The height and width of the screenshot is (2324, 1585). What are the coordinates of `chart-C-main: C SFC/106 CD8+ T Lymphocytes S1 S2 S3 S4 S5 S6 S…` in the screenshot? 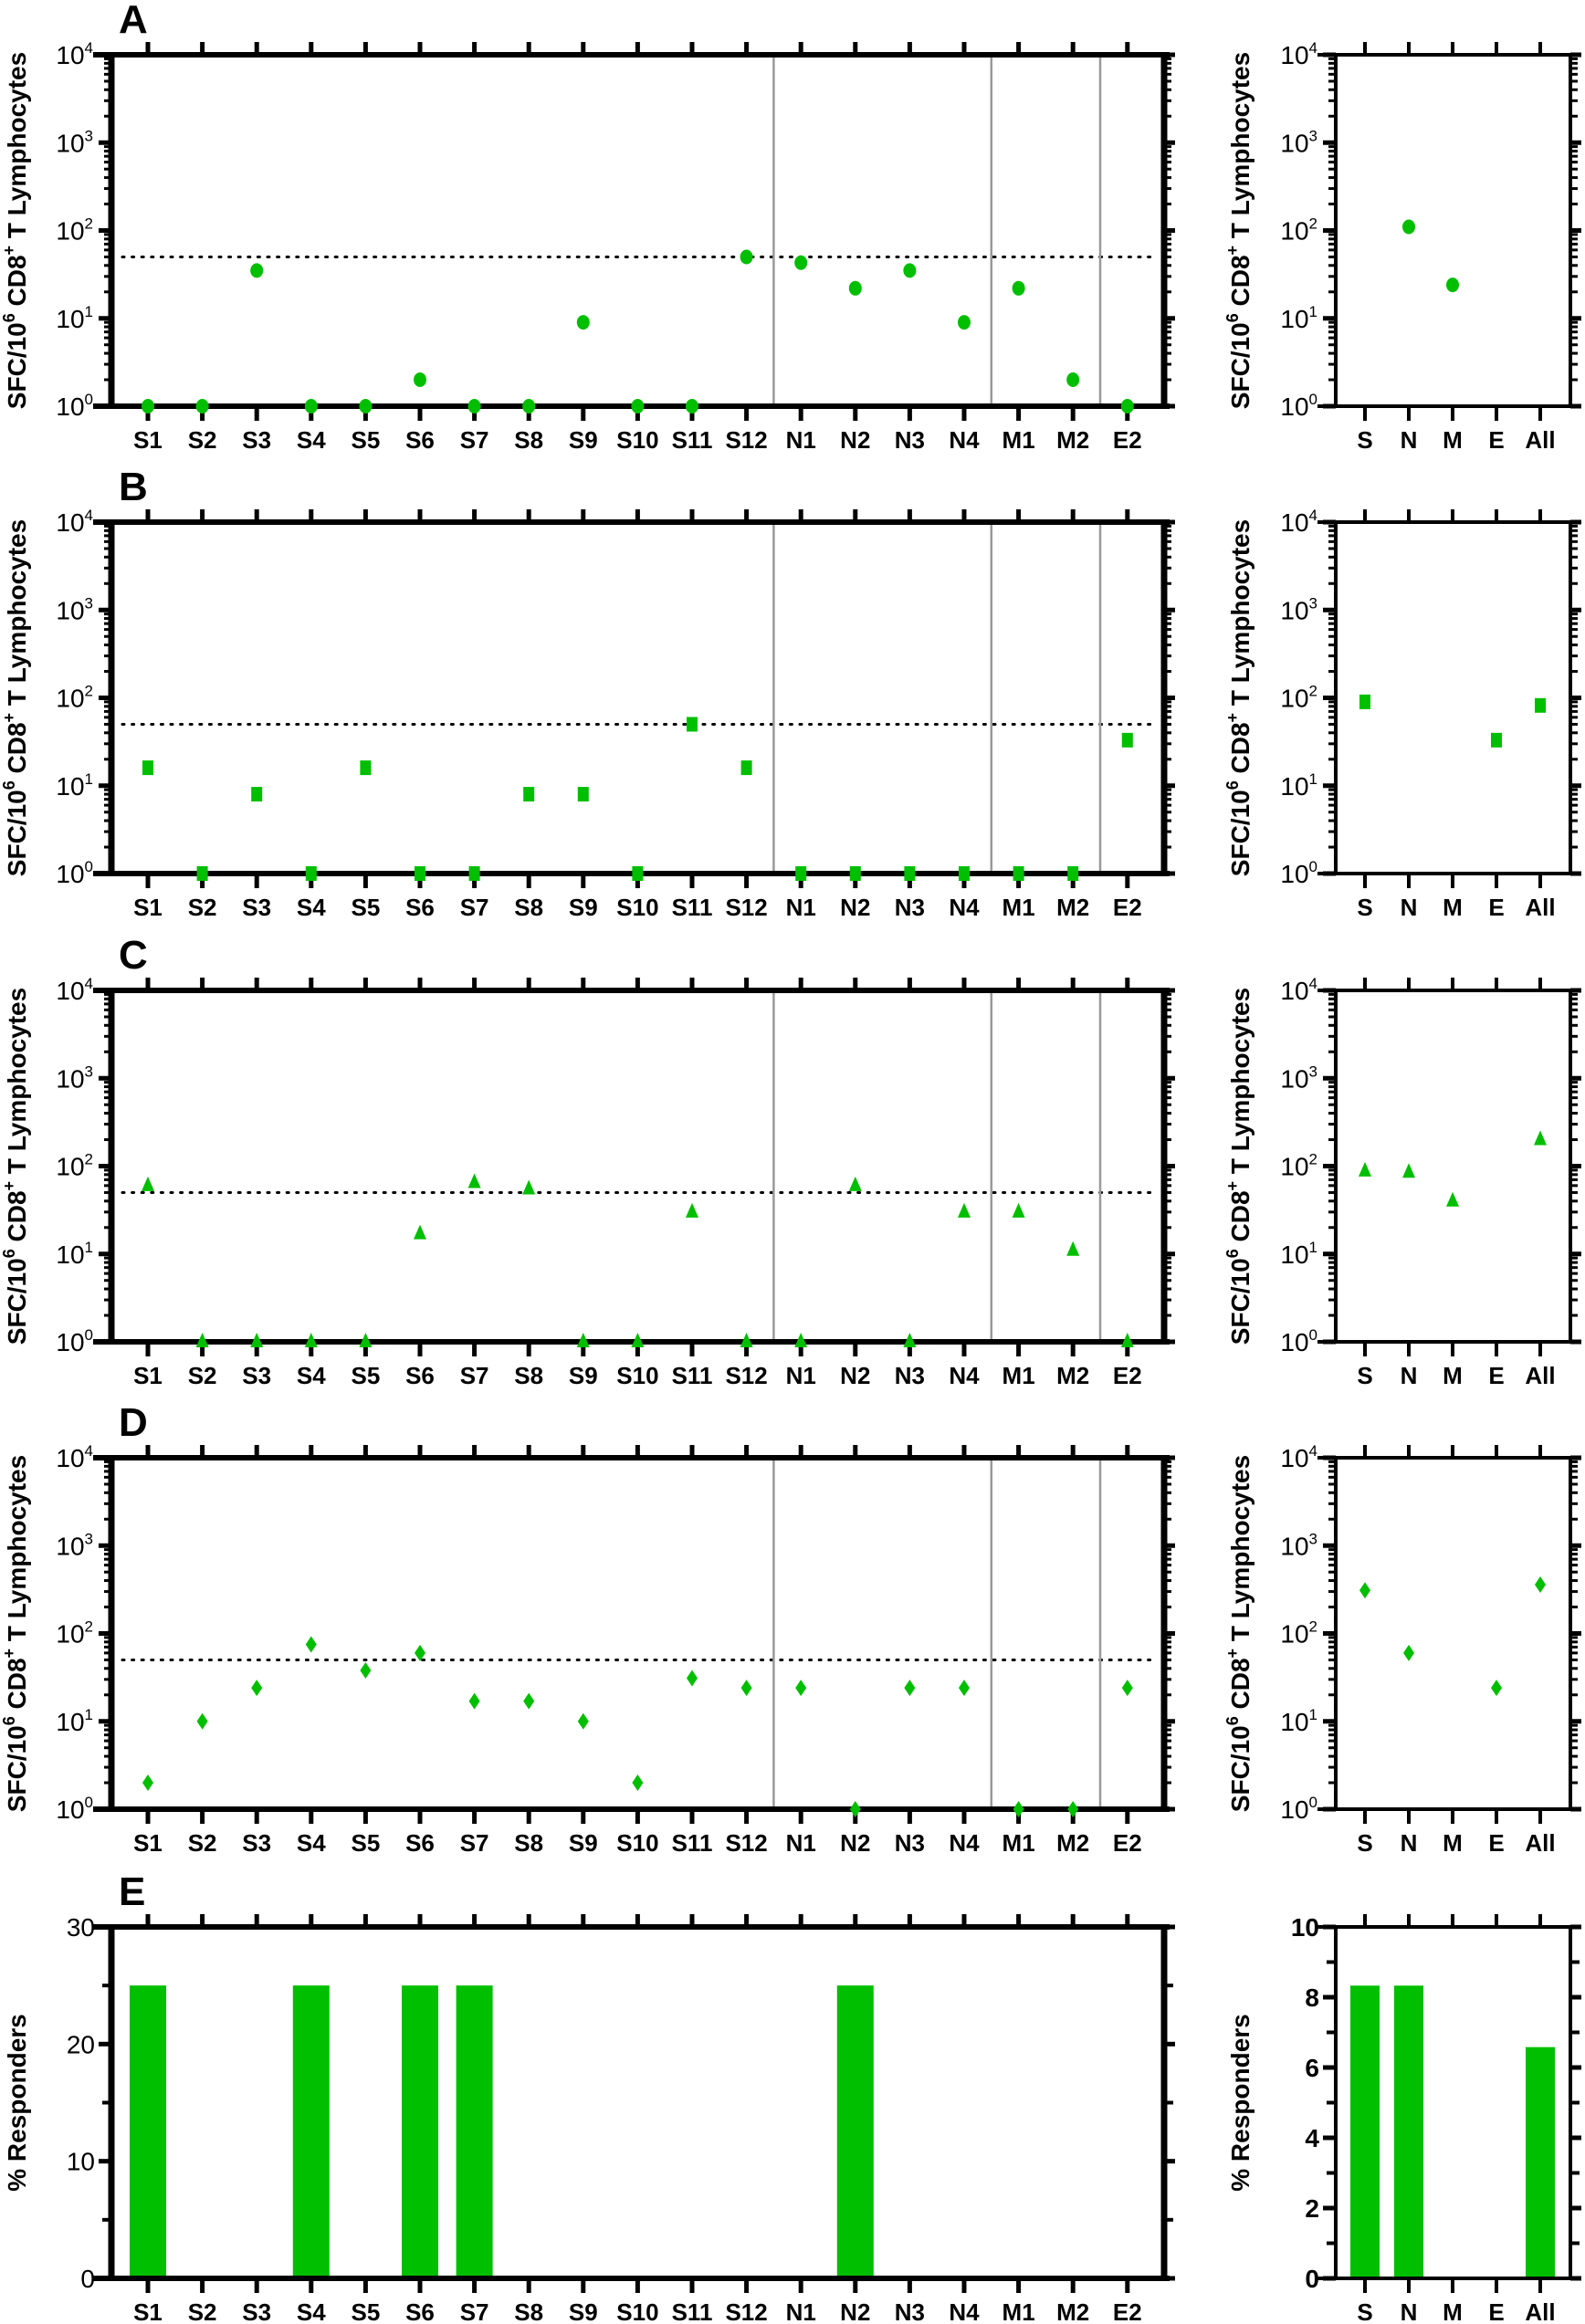 It's located at (587, 1161).